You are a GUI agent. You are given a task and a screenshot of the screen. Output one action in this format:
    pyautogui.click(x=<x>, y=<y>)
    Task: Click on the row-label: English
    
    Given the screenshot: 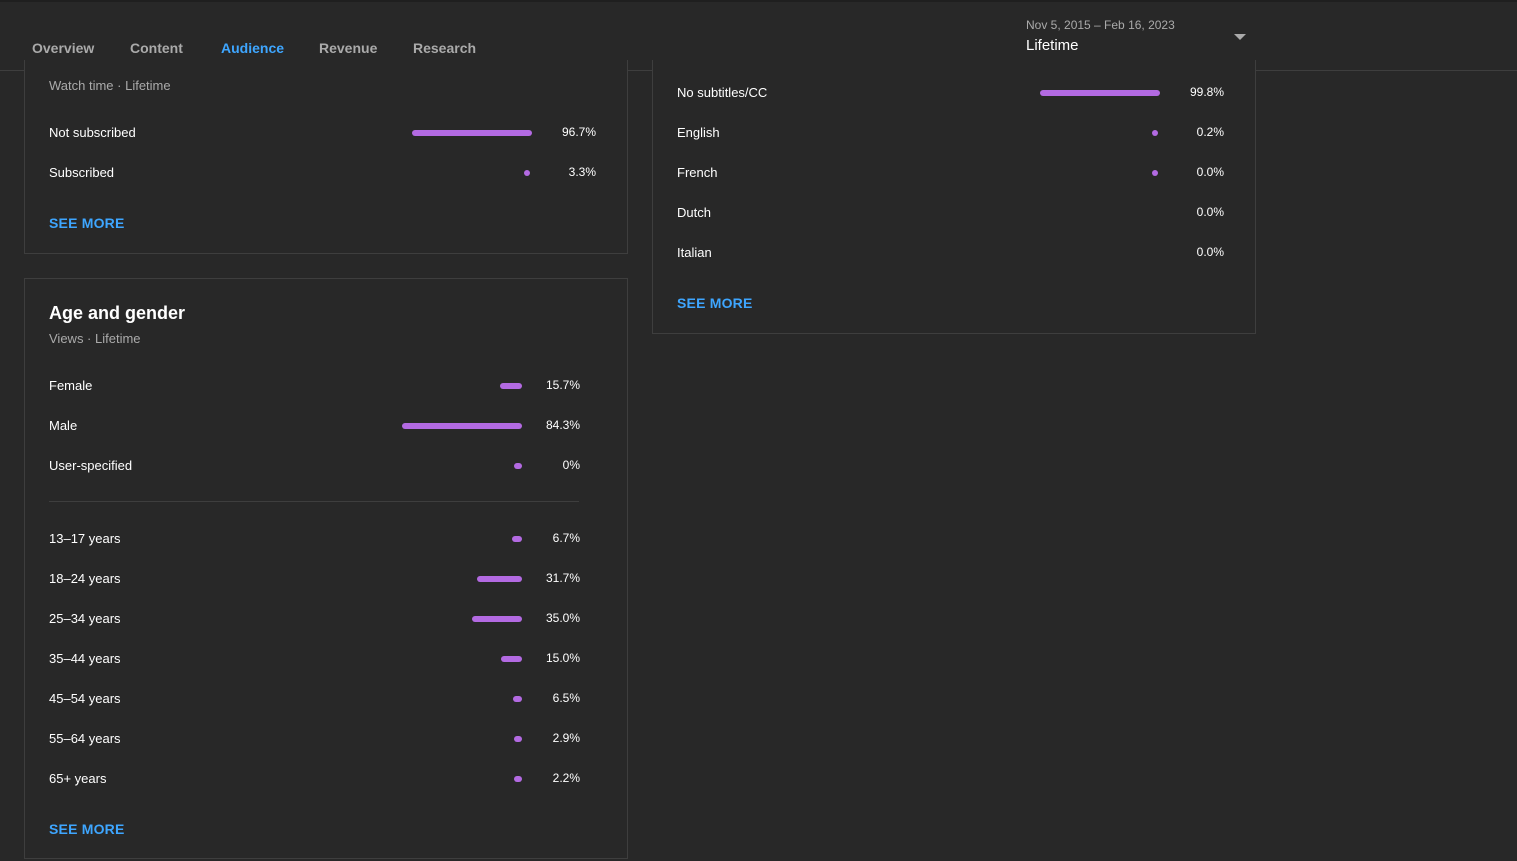 What is the action you would take?
    pyautogui.click(x=698, y=132)
    